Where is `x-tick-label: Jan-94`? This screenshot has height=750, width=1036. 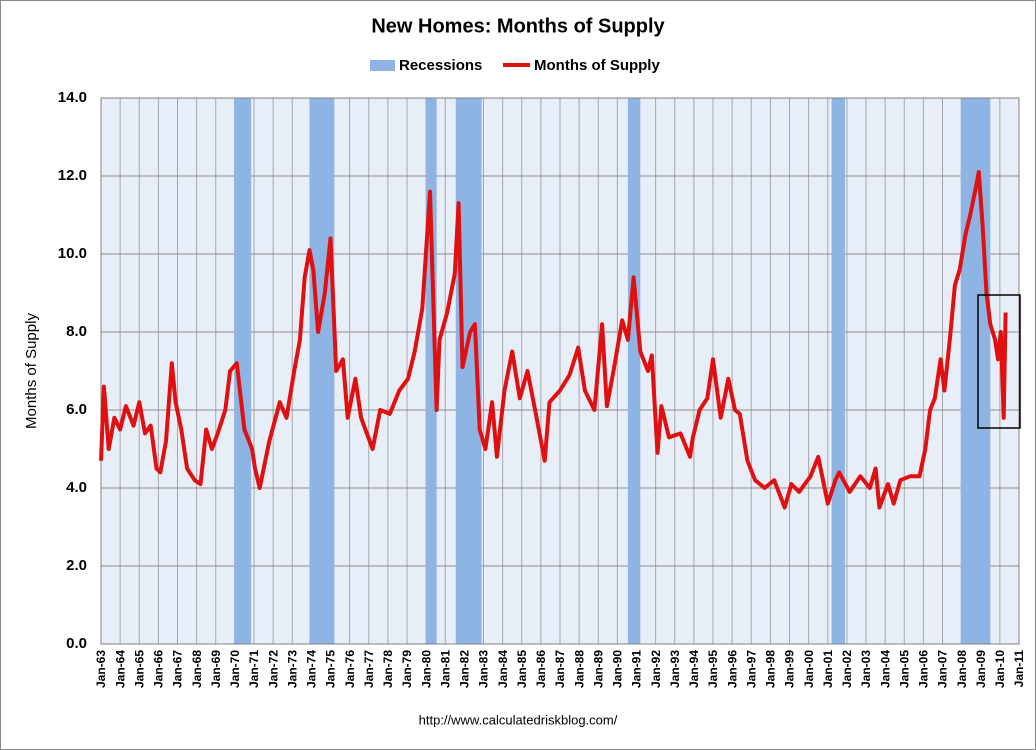
x-tick-label: Jan-94 is located at coordinates (694, 669).